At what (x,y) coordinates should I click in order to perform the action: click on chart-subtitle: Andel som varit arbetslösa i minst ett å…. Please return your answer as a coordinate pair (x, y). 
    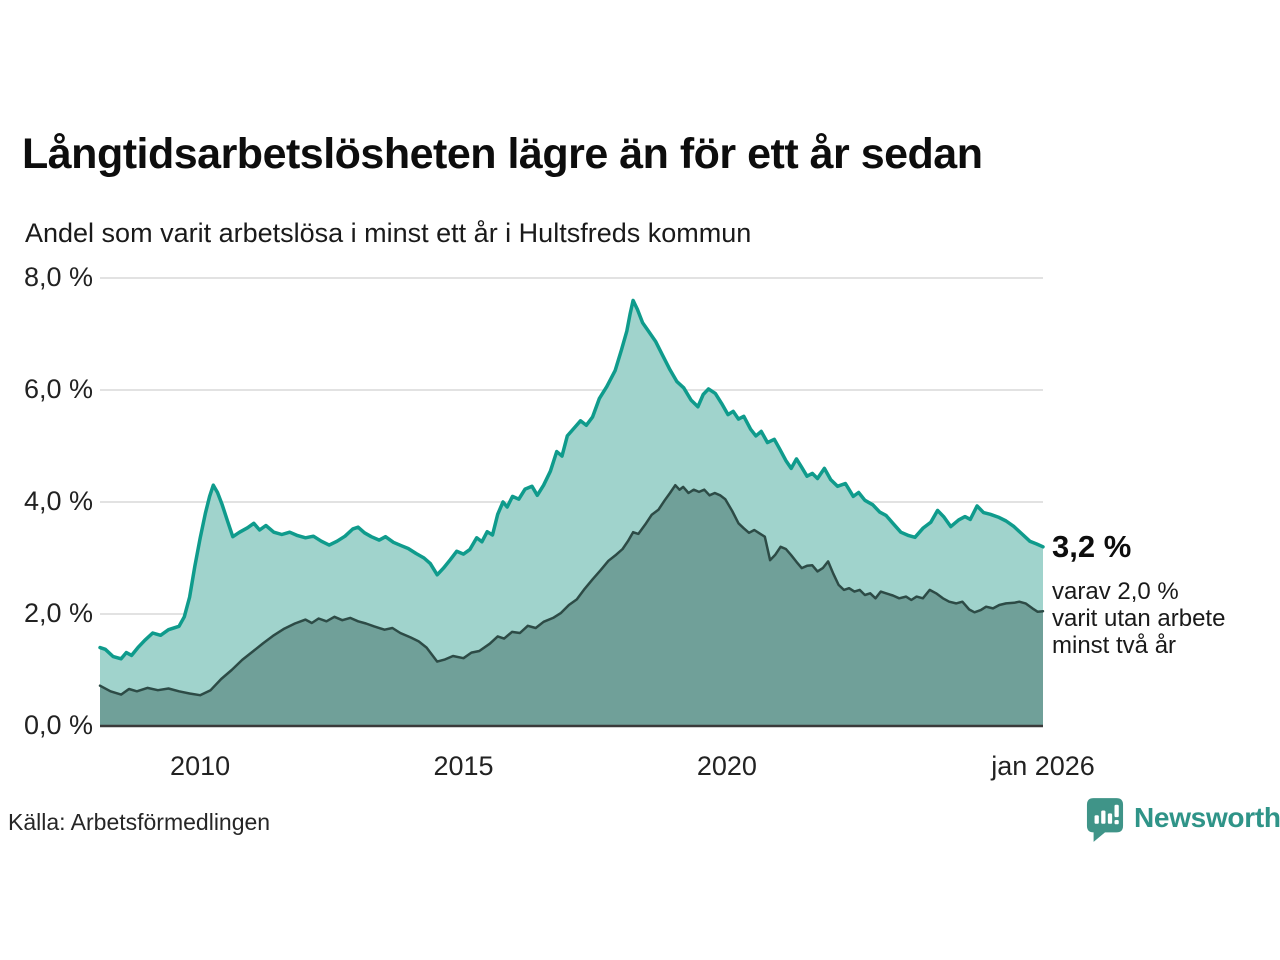
    Looking at the image, I should click on (388, 233).